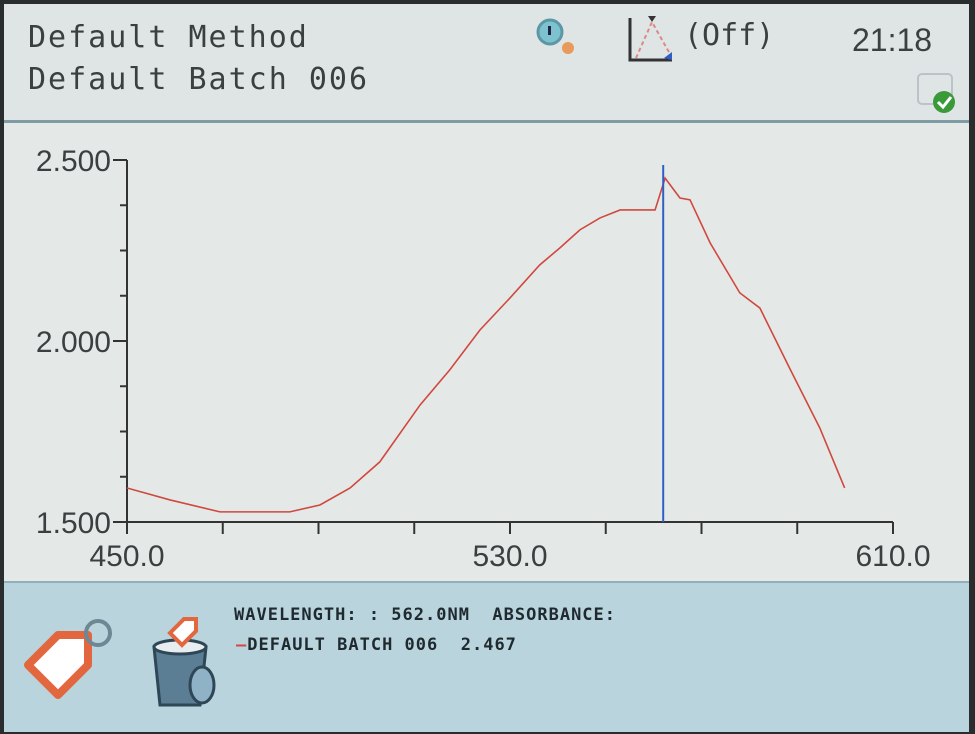 This screenshot has height=734, width=975. I want to click on tag-icon, so click(68, 658).